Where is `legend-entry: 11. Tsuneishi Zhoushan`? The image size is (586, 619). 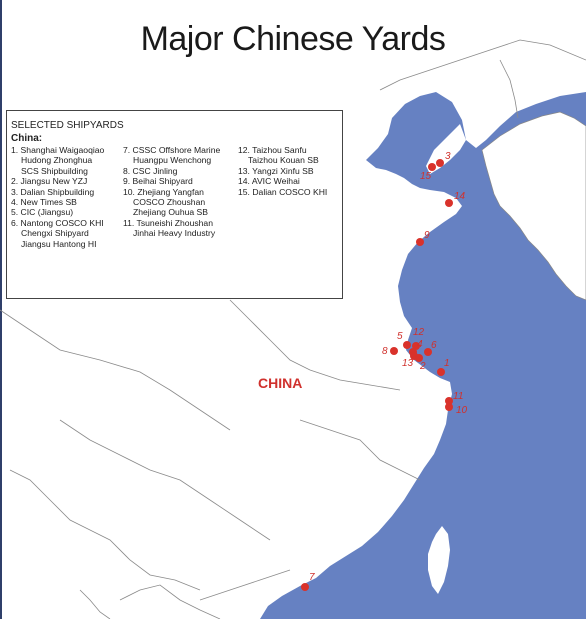 legend-entry: 11. Tsuneishi Zhoushan is located at coordinates (168, 222).